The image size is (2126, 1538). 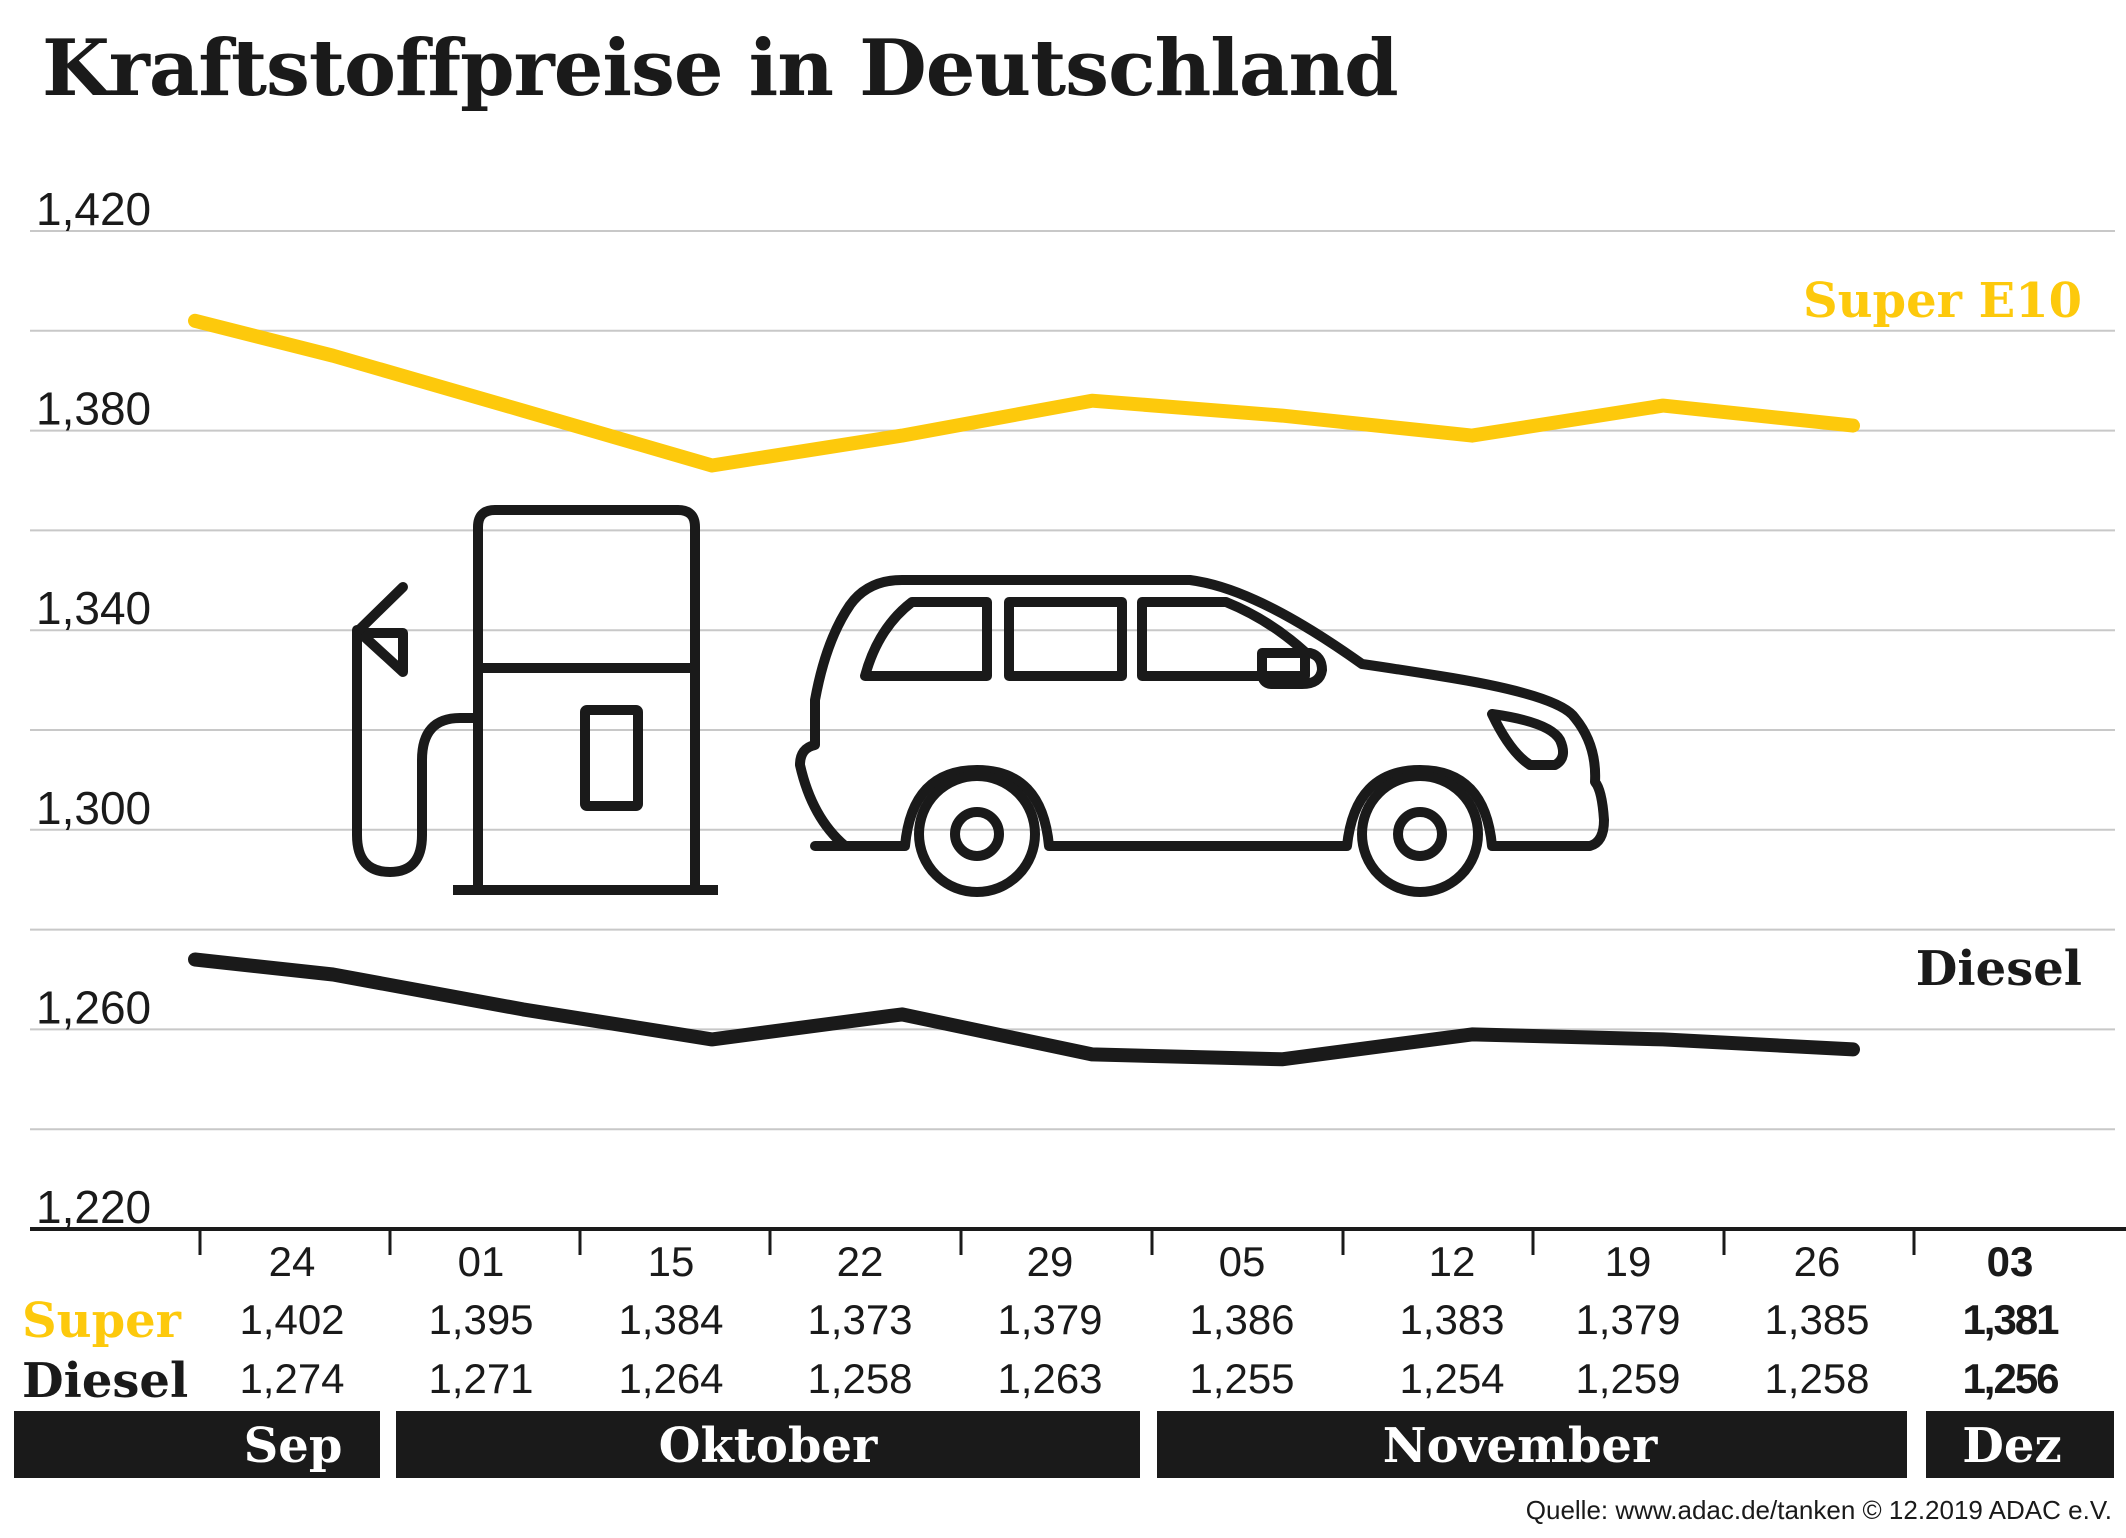 What do you see at coordinates (1627, 1378) in the screenshot?
I see `table-value-diesel: 1,259` at bounding box center [1627, 1378].